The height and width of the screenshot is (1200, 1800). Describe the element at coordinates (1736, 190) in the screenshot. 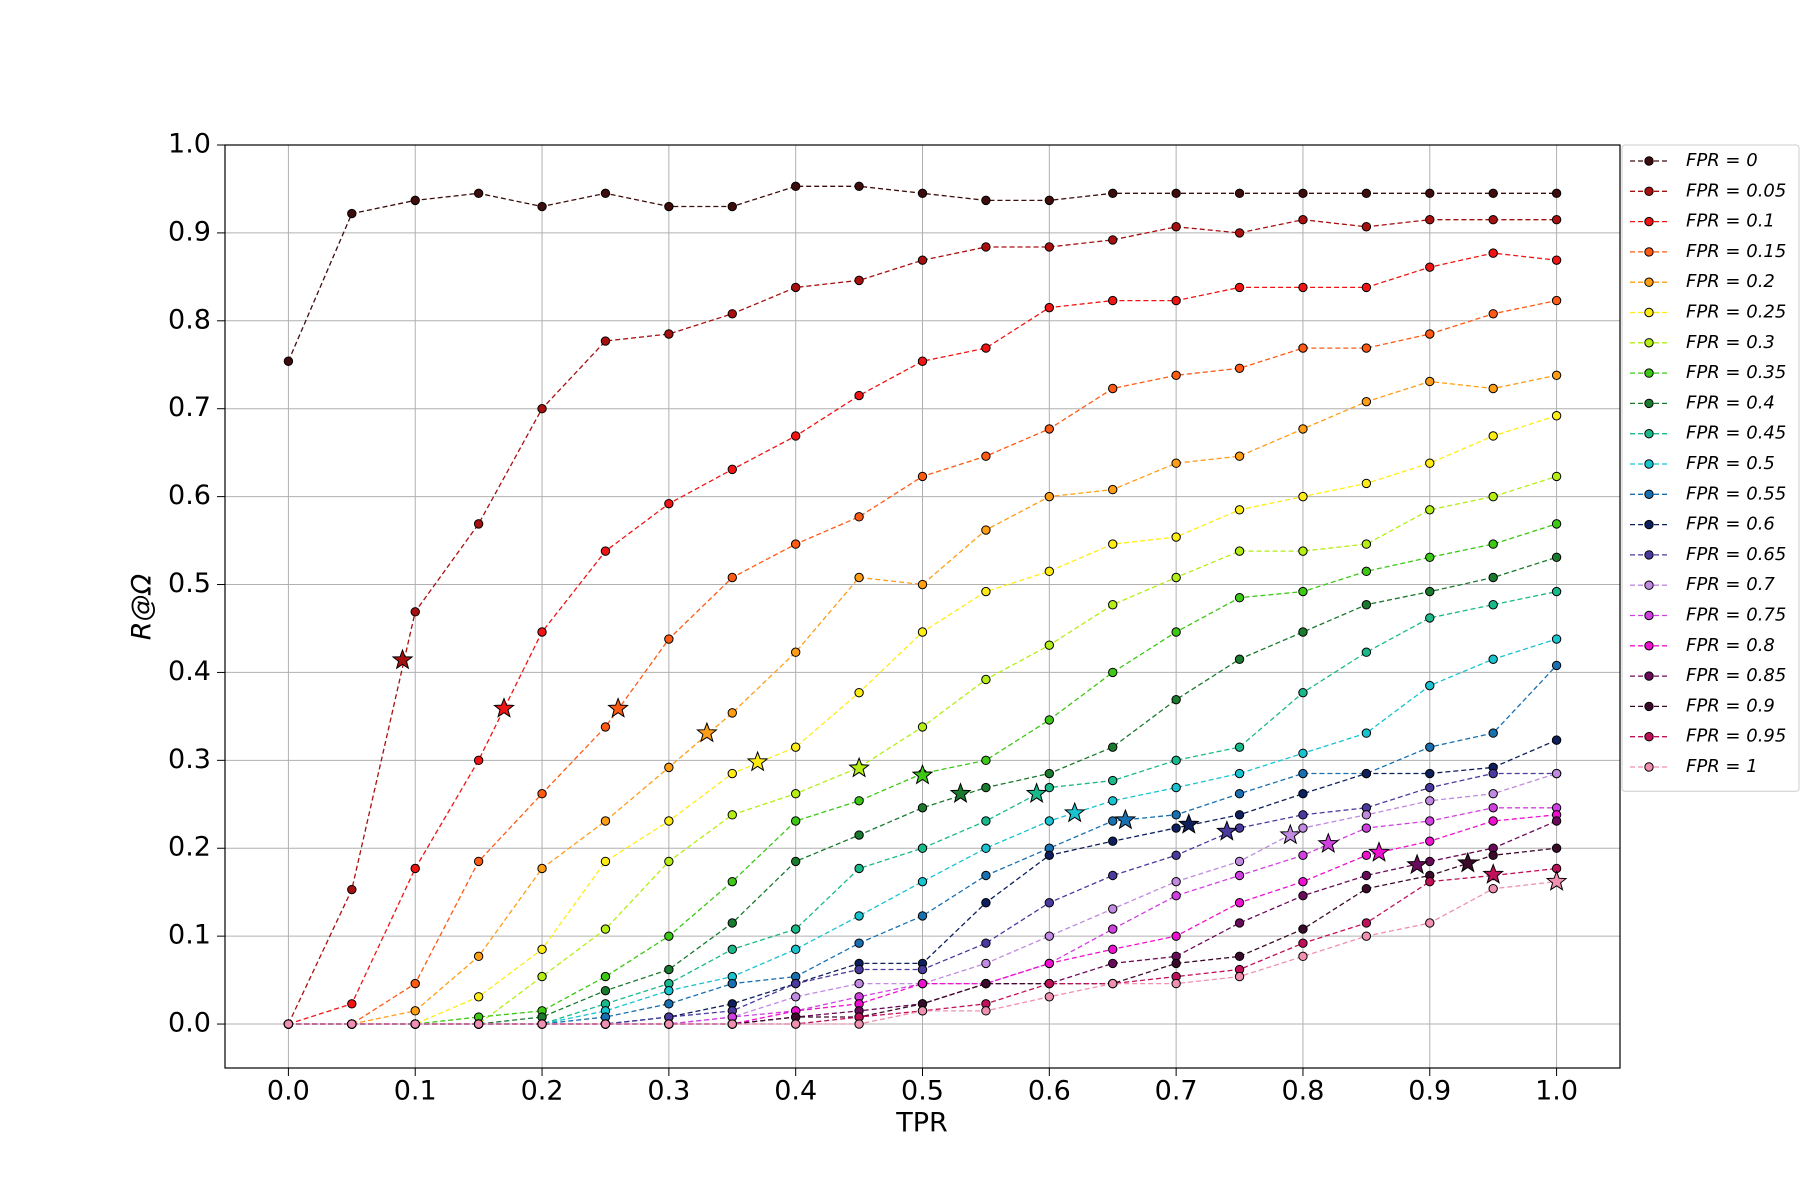

I see `legend-label: FPR = 0.05` at that location.